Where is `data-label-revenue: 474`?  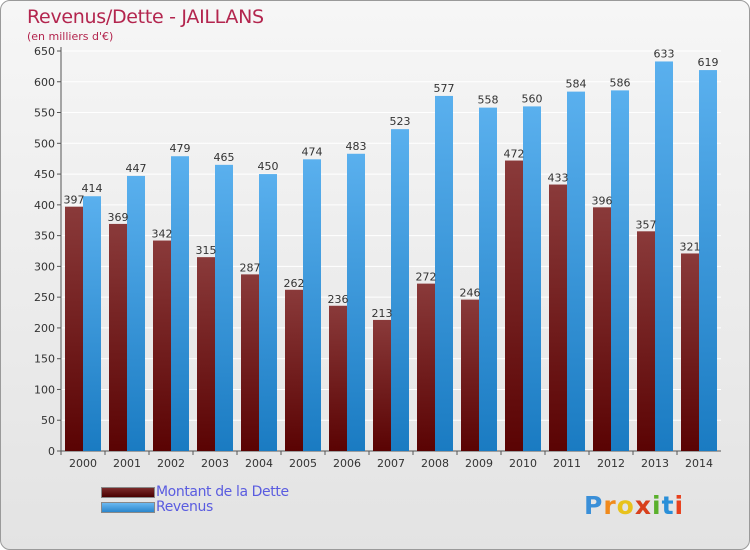
data-label-revenue: 474 is located at coordinates (312, 151).